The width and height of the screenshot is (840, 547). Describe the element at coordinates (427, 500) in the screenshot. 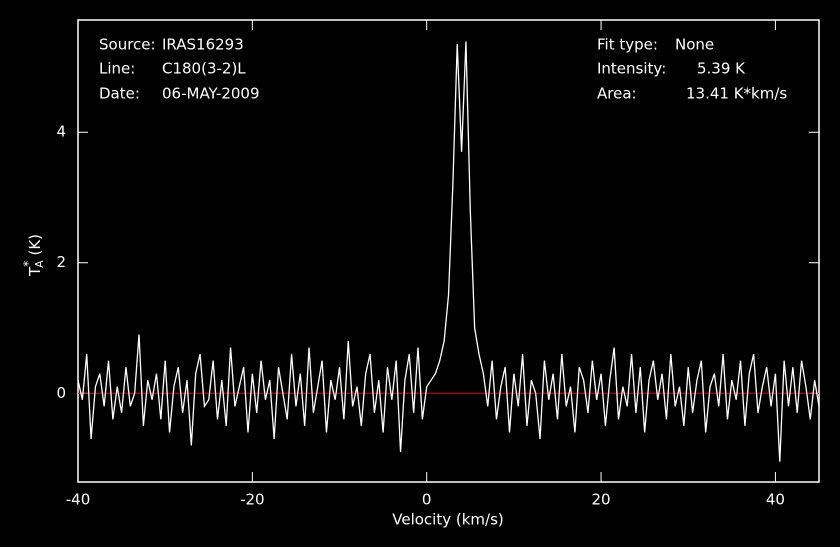

I see `x-tick-label: 0` at that location.